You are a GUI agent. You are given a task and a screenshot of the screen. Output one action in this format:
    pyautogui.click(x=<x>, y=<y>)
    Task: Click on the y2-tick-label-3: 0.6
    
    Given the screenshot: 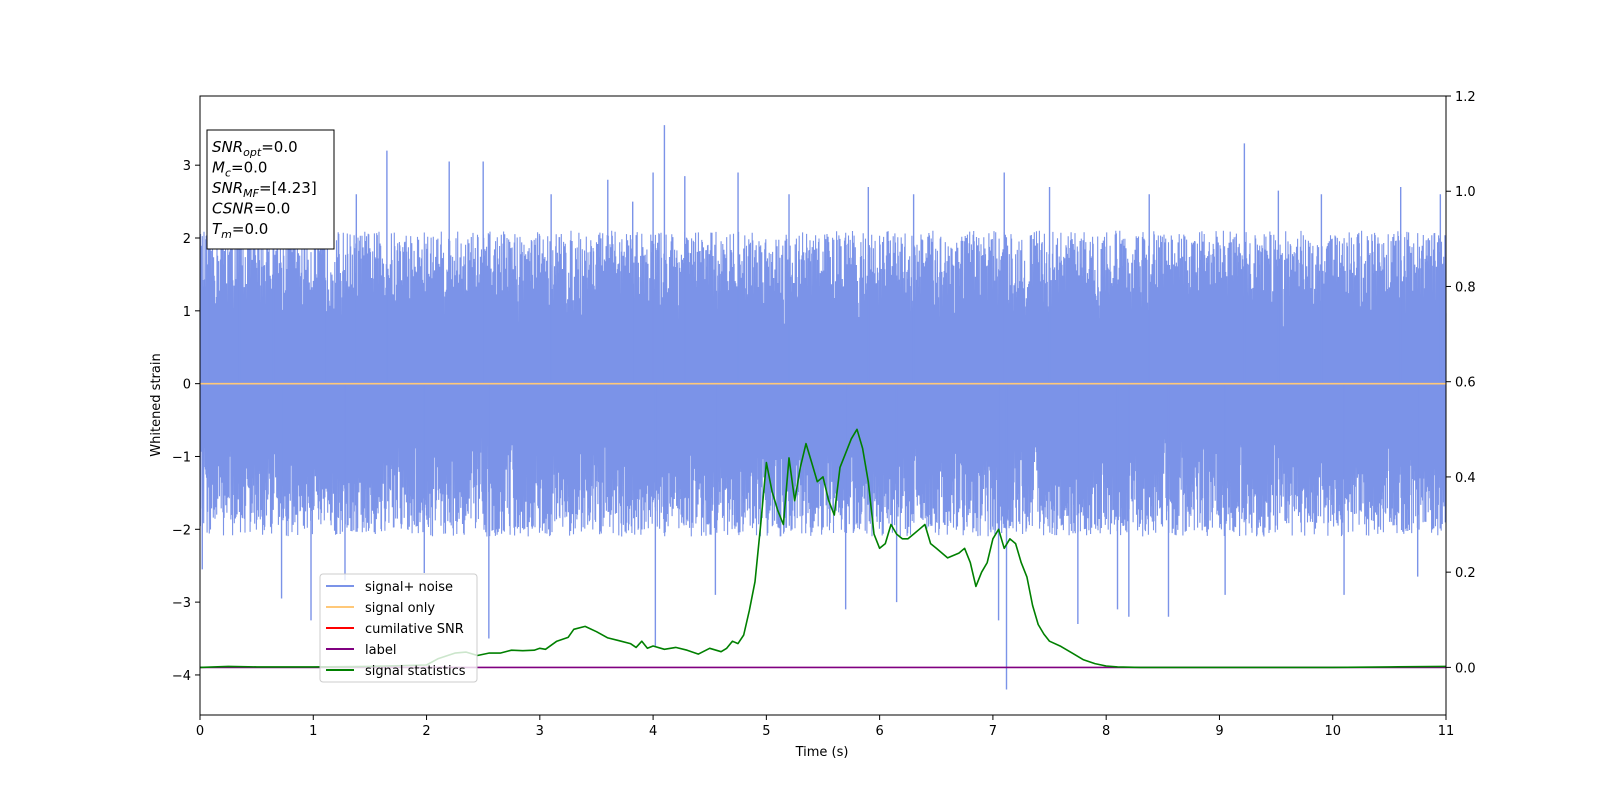 What is the action you would take?
    pyautogui.click(x=1465, y=383)
    